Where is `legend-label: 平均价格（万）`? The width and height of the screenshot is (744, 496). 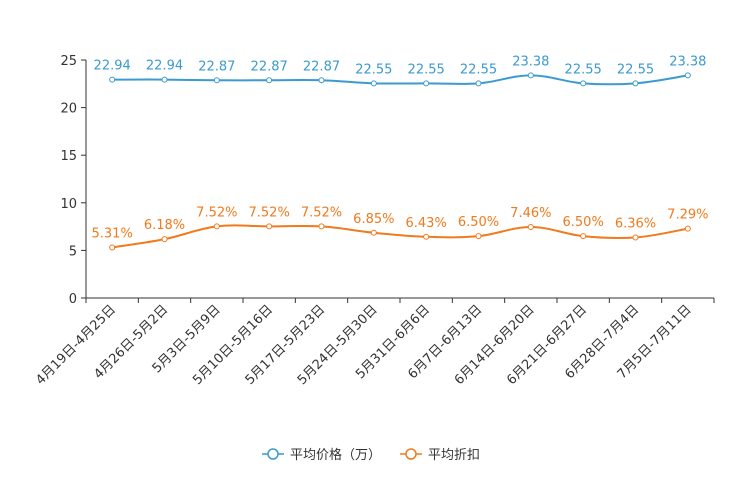 legend-label: 平均价格（万） is located at coordinates (335, 455).